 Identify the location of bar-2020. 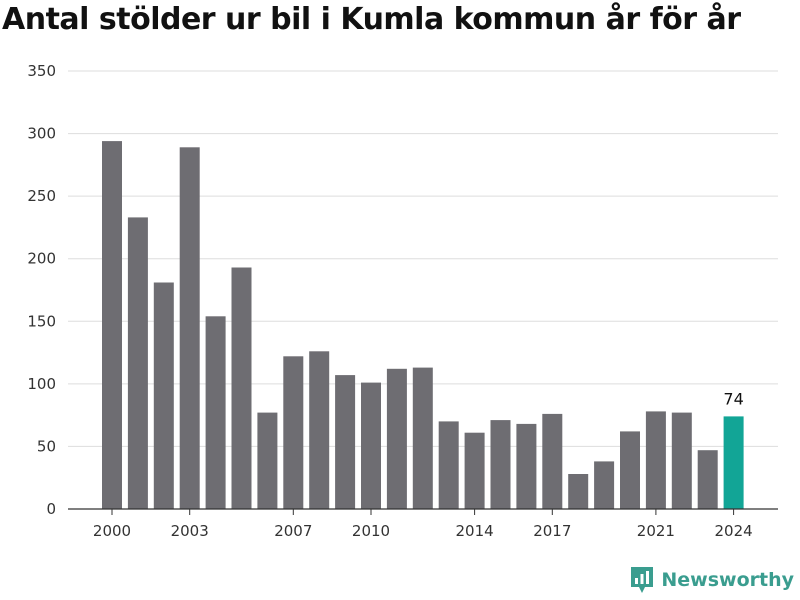
(630, 470).